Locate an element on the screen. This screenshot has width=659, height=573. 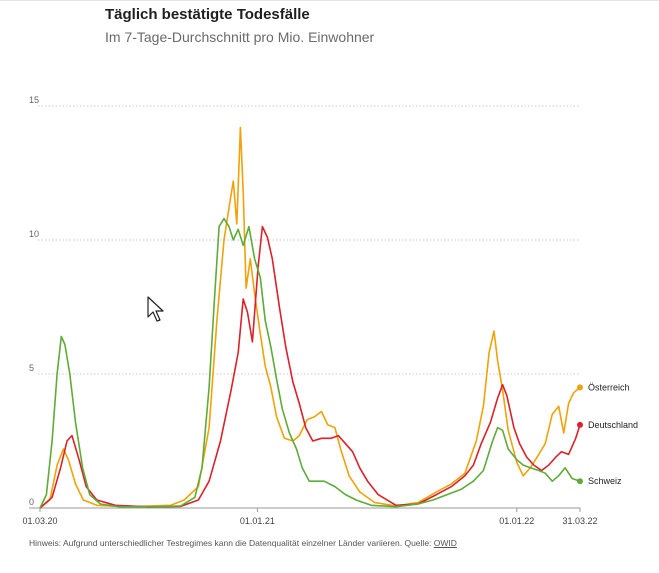
series-endpoint-österreich is located at coordinates (580, 387).